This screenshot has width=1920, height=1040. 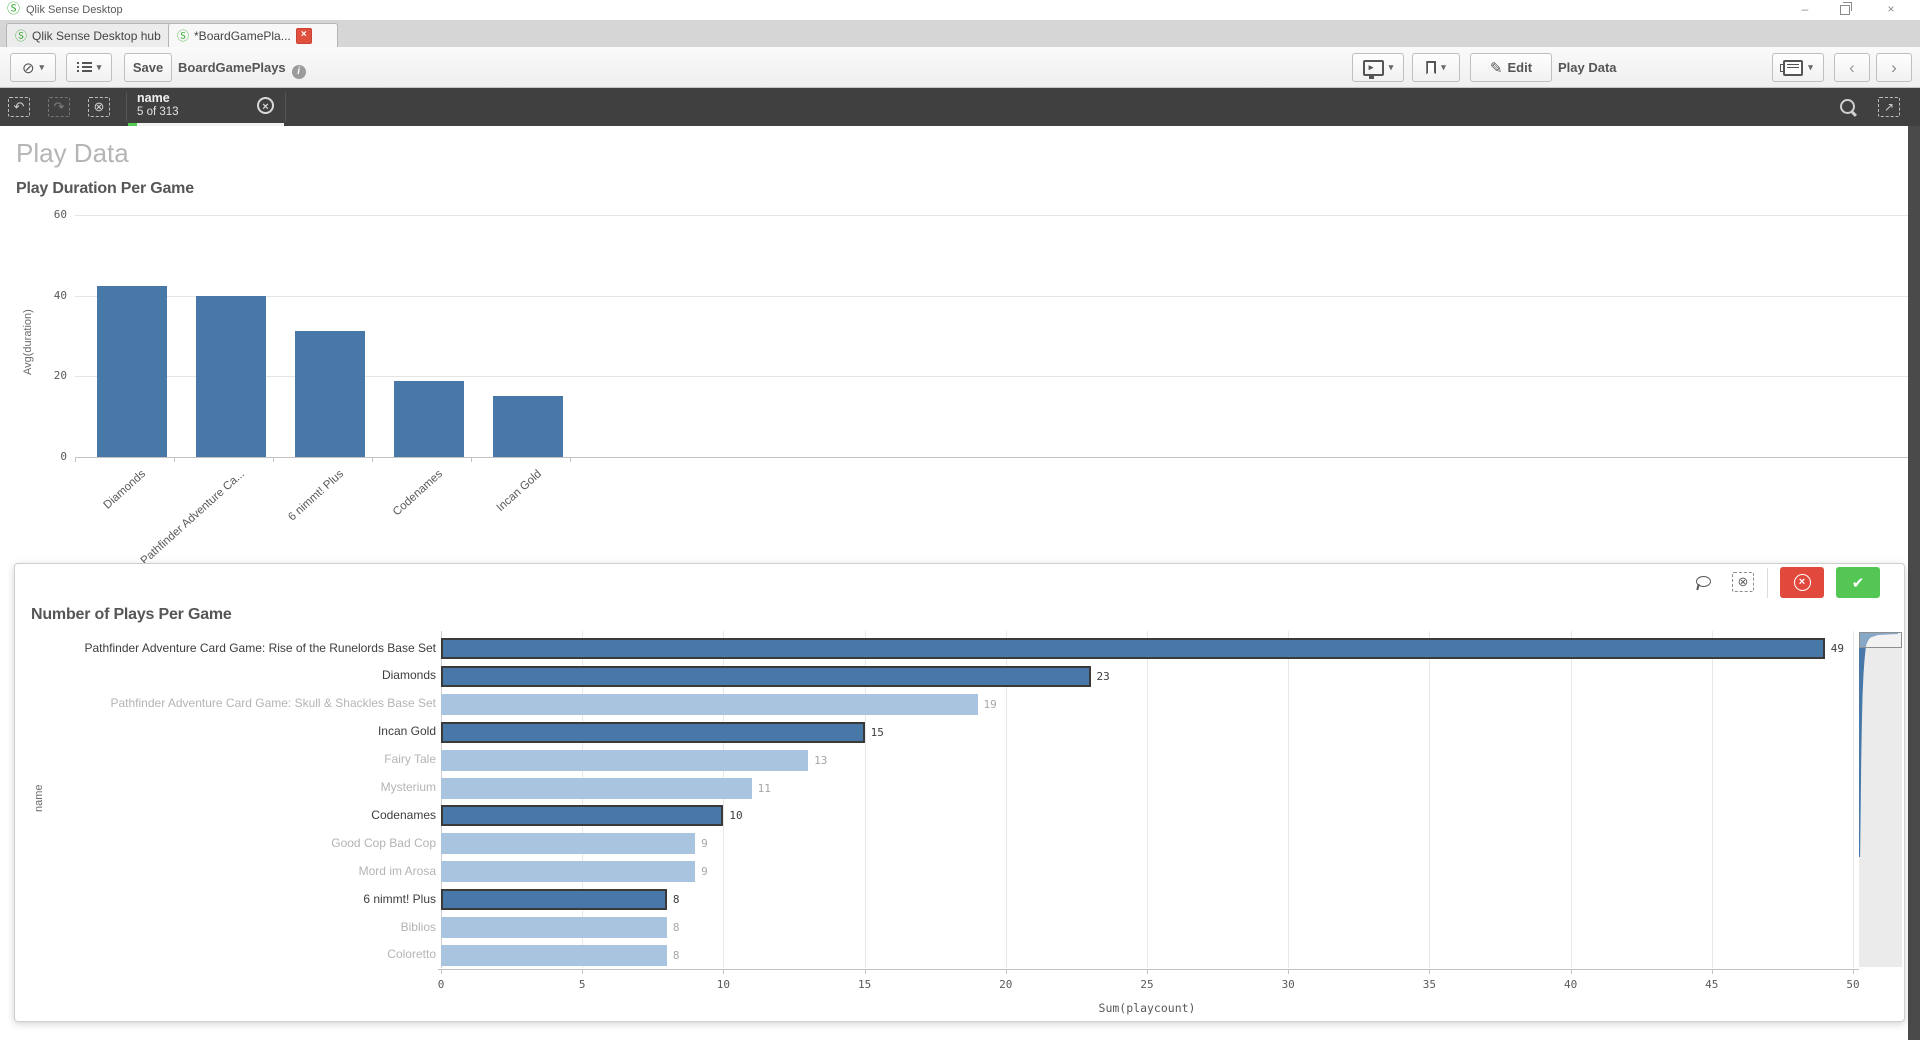 I want to click on clear-chart-selection-button: ⊗, so click(x=1743, y=582).